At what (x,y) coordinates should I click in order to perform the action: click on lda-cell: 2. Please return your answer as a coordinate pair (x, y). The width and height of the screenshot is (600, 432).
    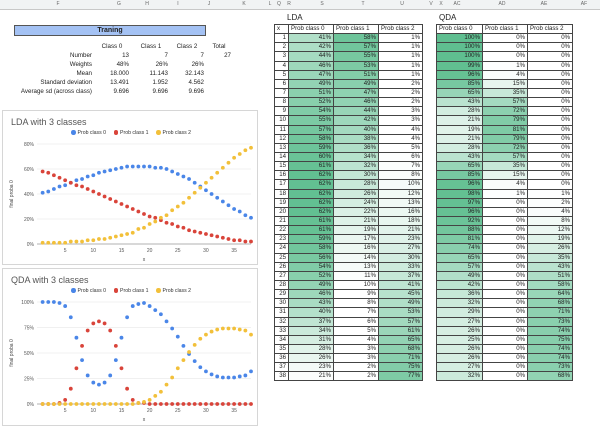
    Looking at the image, I should click on (281, 47).